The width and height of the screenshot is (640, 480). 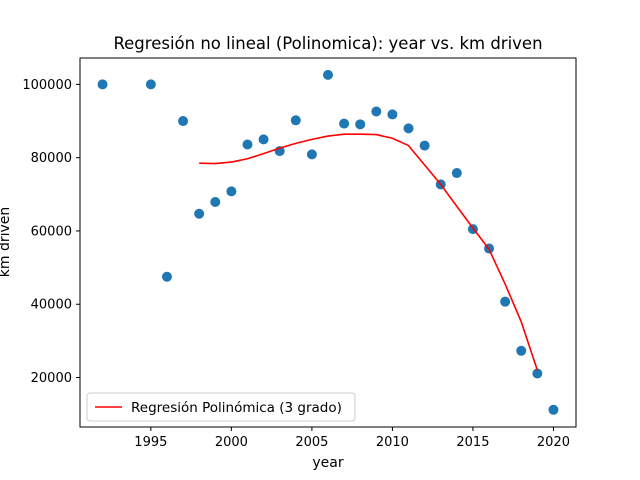 What do you see at coordinates (327, 463) in the screenshot?
I see `x-axis-label: year` at bounding box center [327, 463].